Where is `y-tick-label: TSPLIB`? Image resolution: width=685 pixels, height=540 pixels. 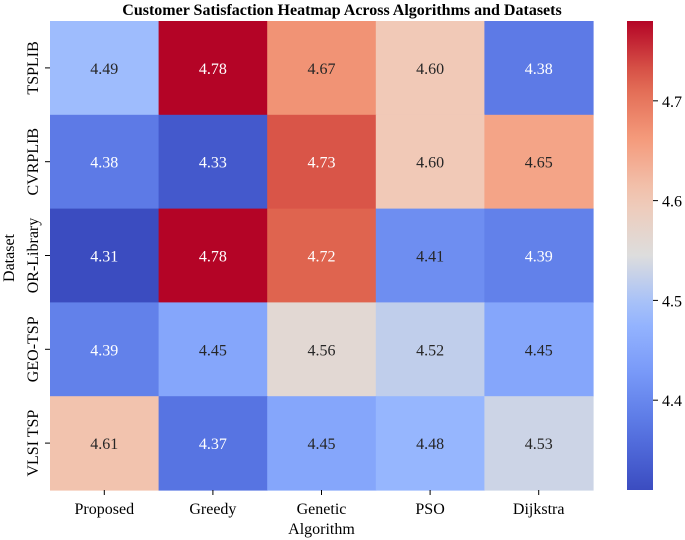
y-tick-label: TSPLIB is located at coordinates (33, 67).